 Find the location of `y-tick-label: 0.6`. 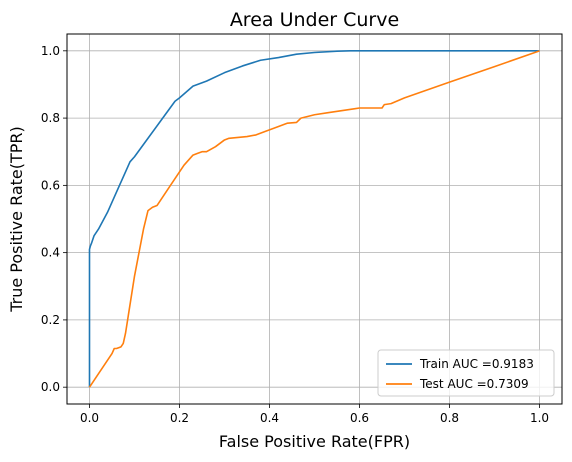

y-tick-label: 0.6 is located at coordinates (50, 185).